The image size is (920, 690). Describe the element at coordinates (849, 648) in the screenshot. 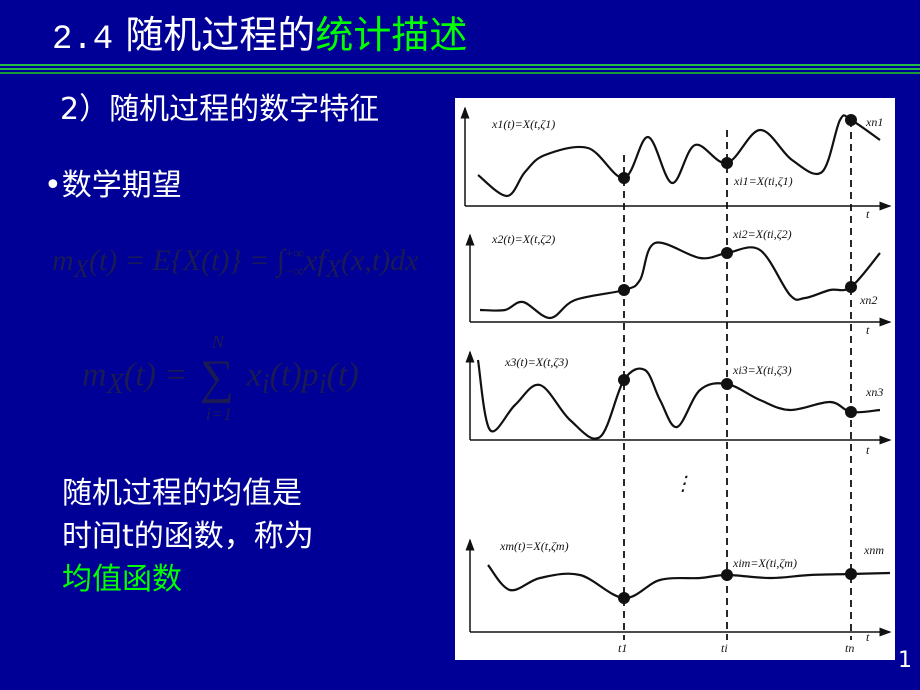

I see `time-label: tn` at that location.